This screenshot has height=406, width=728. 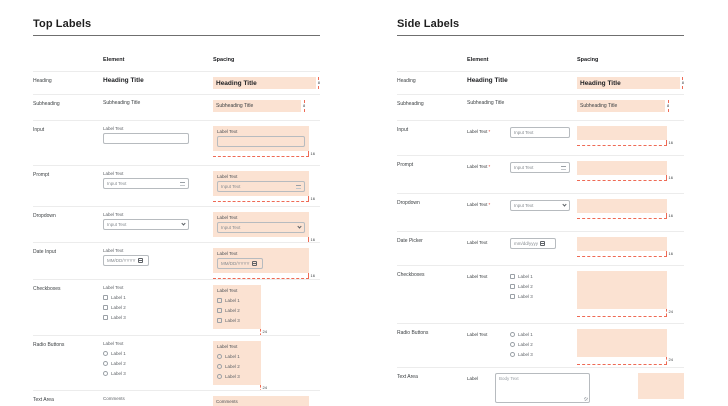 What do you see at coordinates (224, 60) in the screenshot?
I see `column-header-spacing: Spacing` at bounding box center [224, 60].